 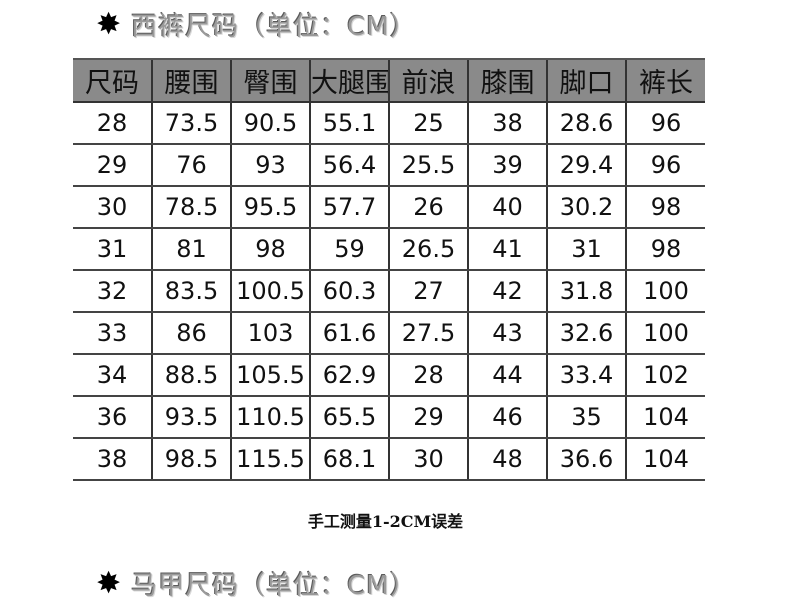 I want to click on table-cell: 100.5, so click(x=270, y=291).